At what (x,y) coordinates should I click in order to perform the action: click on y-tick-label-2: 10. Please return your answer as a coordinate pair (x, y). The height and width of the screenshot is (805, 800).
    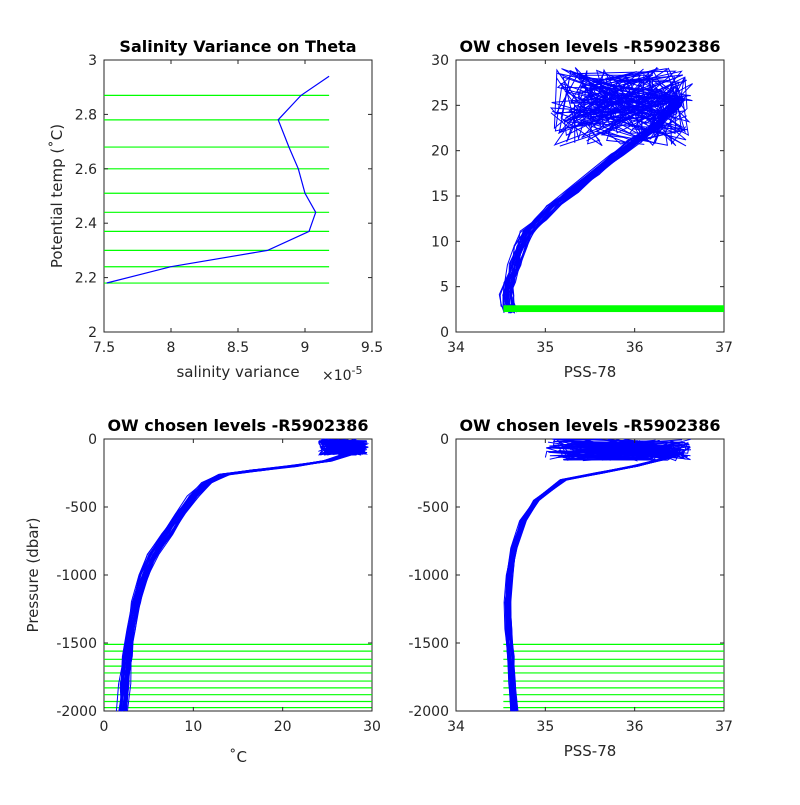
    Looking at the image, I should click on (440, 242).